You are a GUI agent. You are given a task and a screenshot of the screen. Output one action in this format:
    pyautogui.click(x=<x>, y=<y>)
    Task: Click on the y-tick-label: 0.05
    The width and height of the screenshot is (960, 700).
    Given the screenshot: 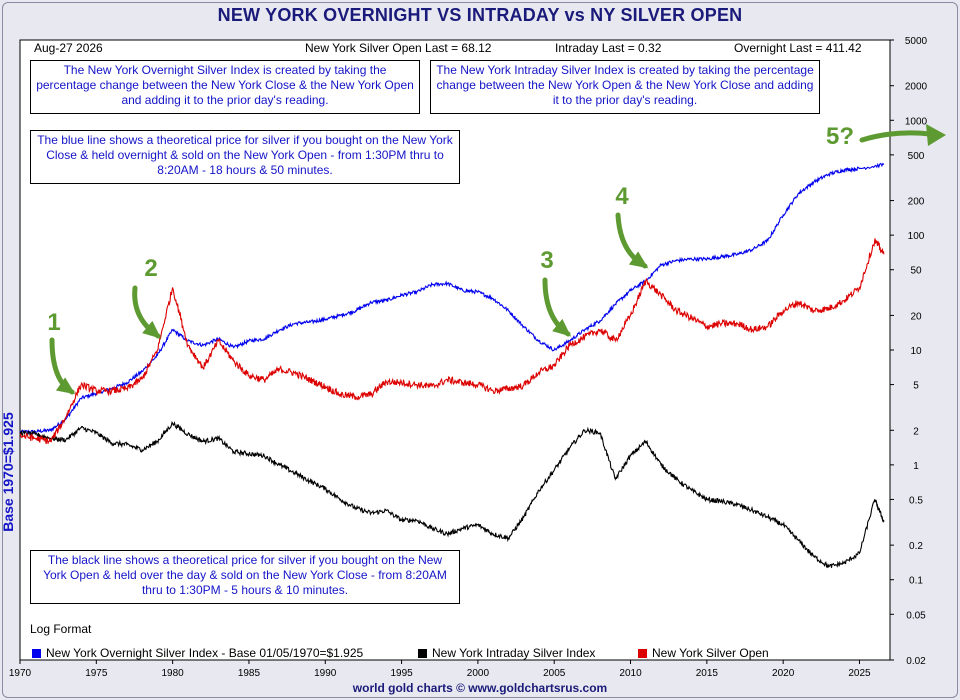 What is the action you would take?
    pyautogui.click(x=916, y=615)
    